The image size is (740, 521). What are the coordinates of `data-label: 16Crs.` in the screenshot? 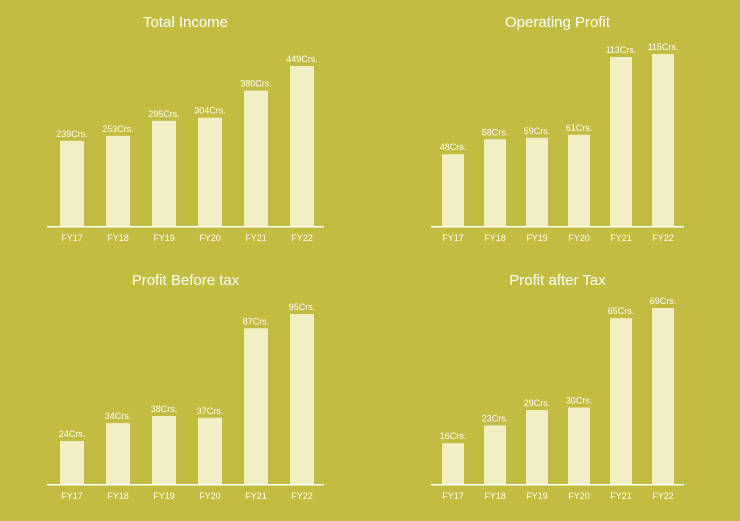 It's located at (453, 436).